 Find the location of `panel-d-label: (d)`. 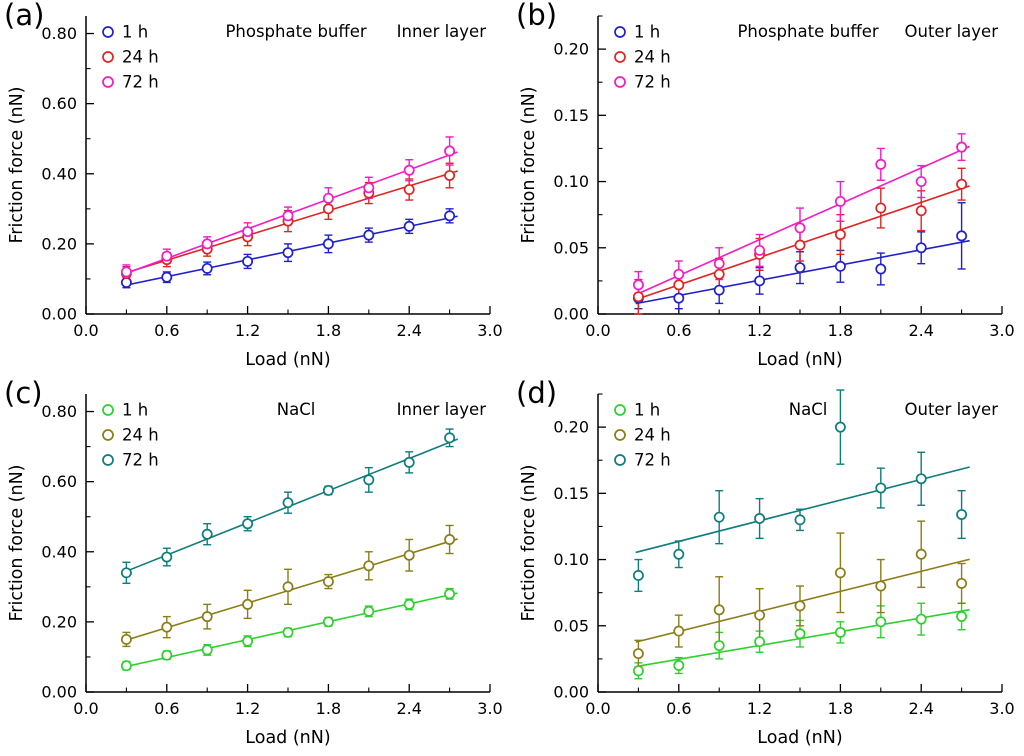

panel-d-label: (d) is located at coordinates (537, 393).